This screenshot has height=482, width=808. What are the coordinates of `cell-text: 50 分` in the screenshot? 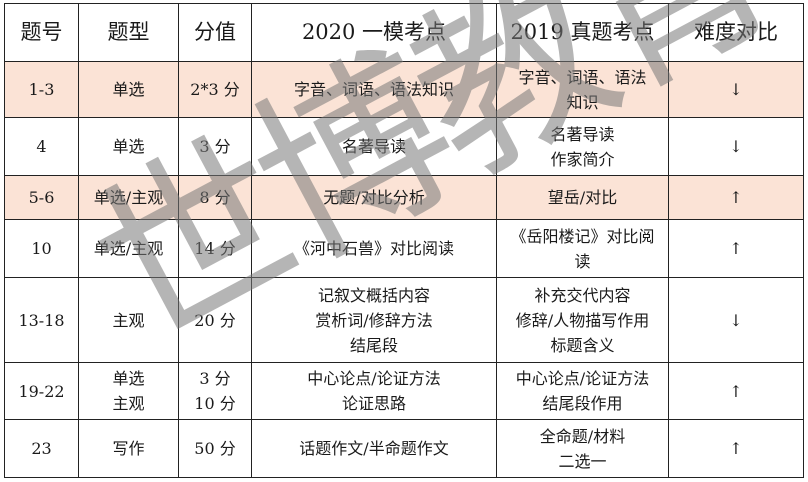 It's located at (215, 448).